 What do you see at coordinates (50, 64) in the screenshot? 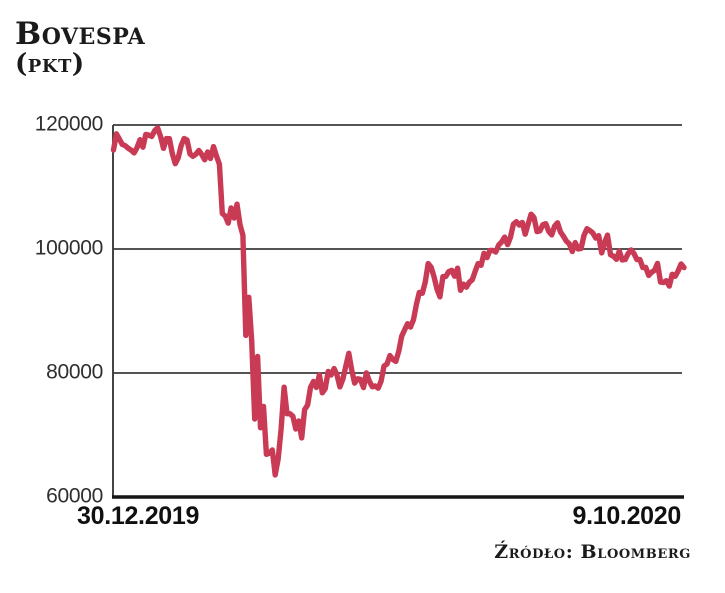
I see `chart-unit-label: (pkt)` at bounding box center [50, 64].